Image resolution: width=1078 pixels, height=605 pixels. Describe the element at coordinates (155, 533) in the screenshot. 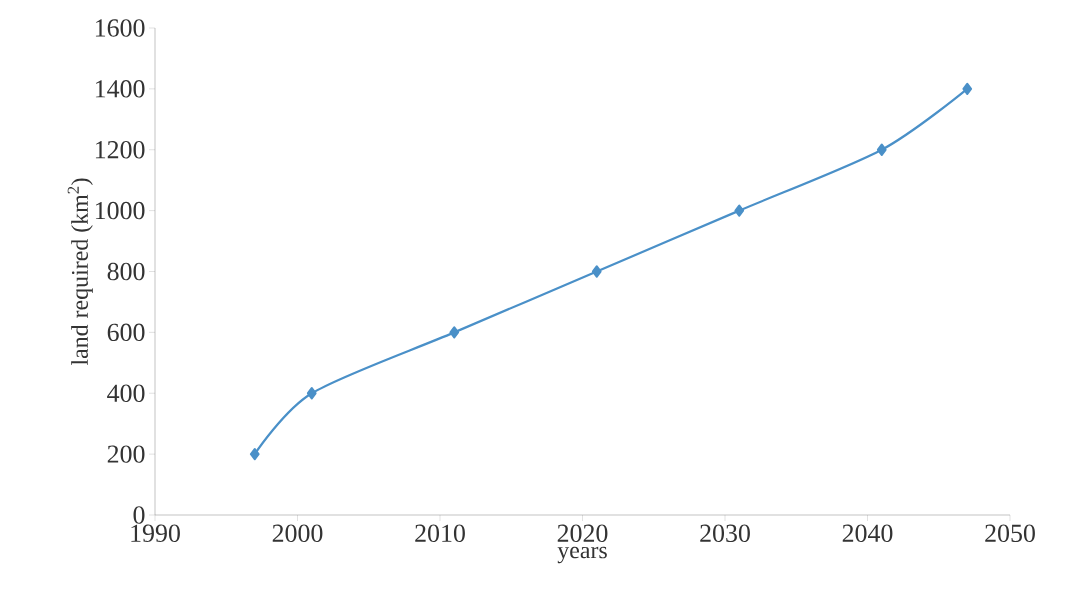

I see `x-tick-label: 1990` at that location.